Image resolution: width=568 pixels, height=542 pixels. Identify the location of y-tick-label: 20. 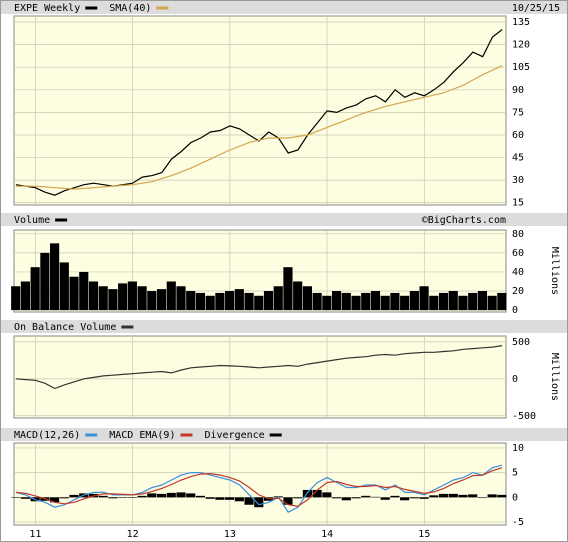
(518, 291).